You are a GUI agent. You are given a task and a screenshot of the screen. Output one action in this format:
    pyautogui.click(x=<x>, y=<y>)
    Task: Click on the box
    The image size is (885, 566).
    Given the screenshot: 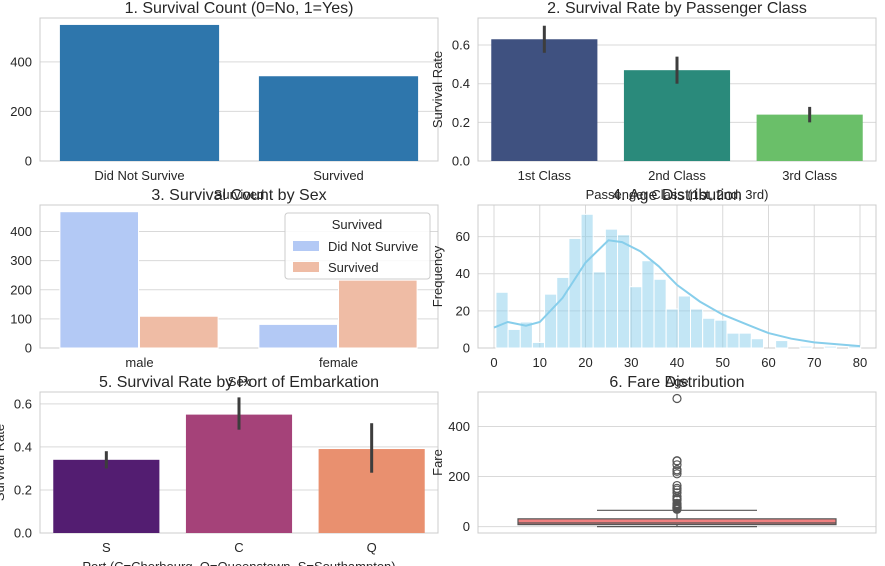 What is the action you would take?
    pyautogui.click(x=677, y=522)
    